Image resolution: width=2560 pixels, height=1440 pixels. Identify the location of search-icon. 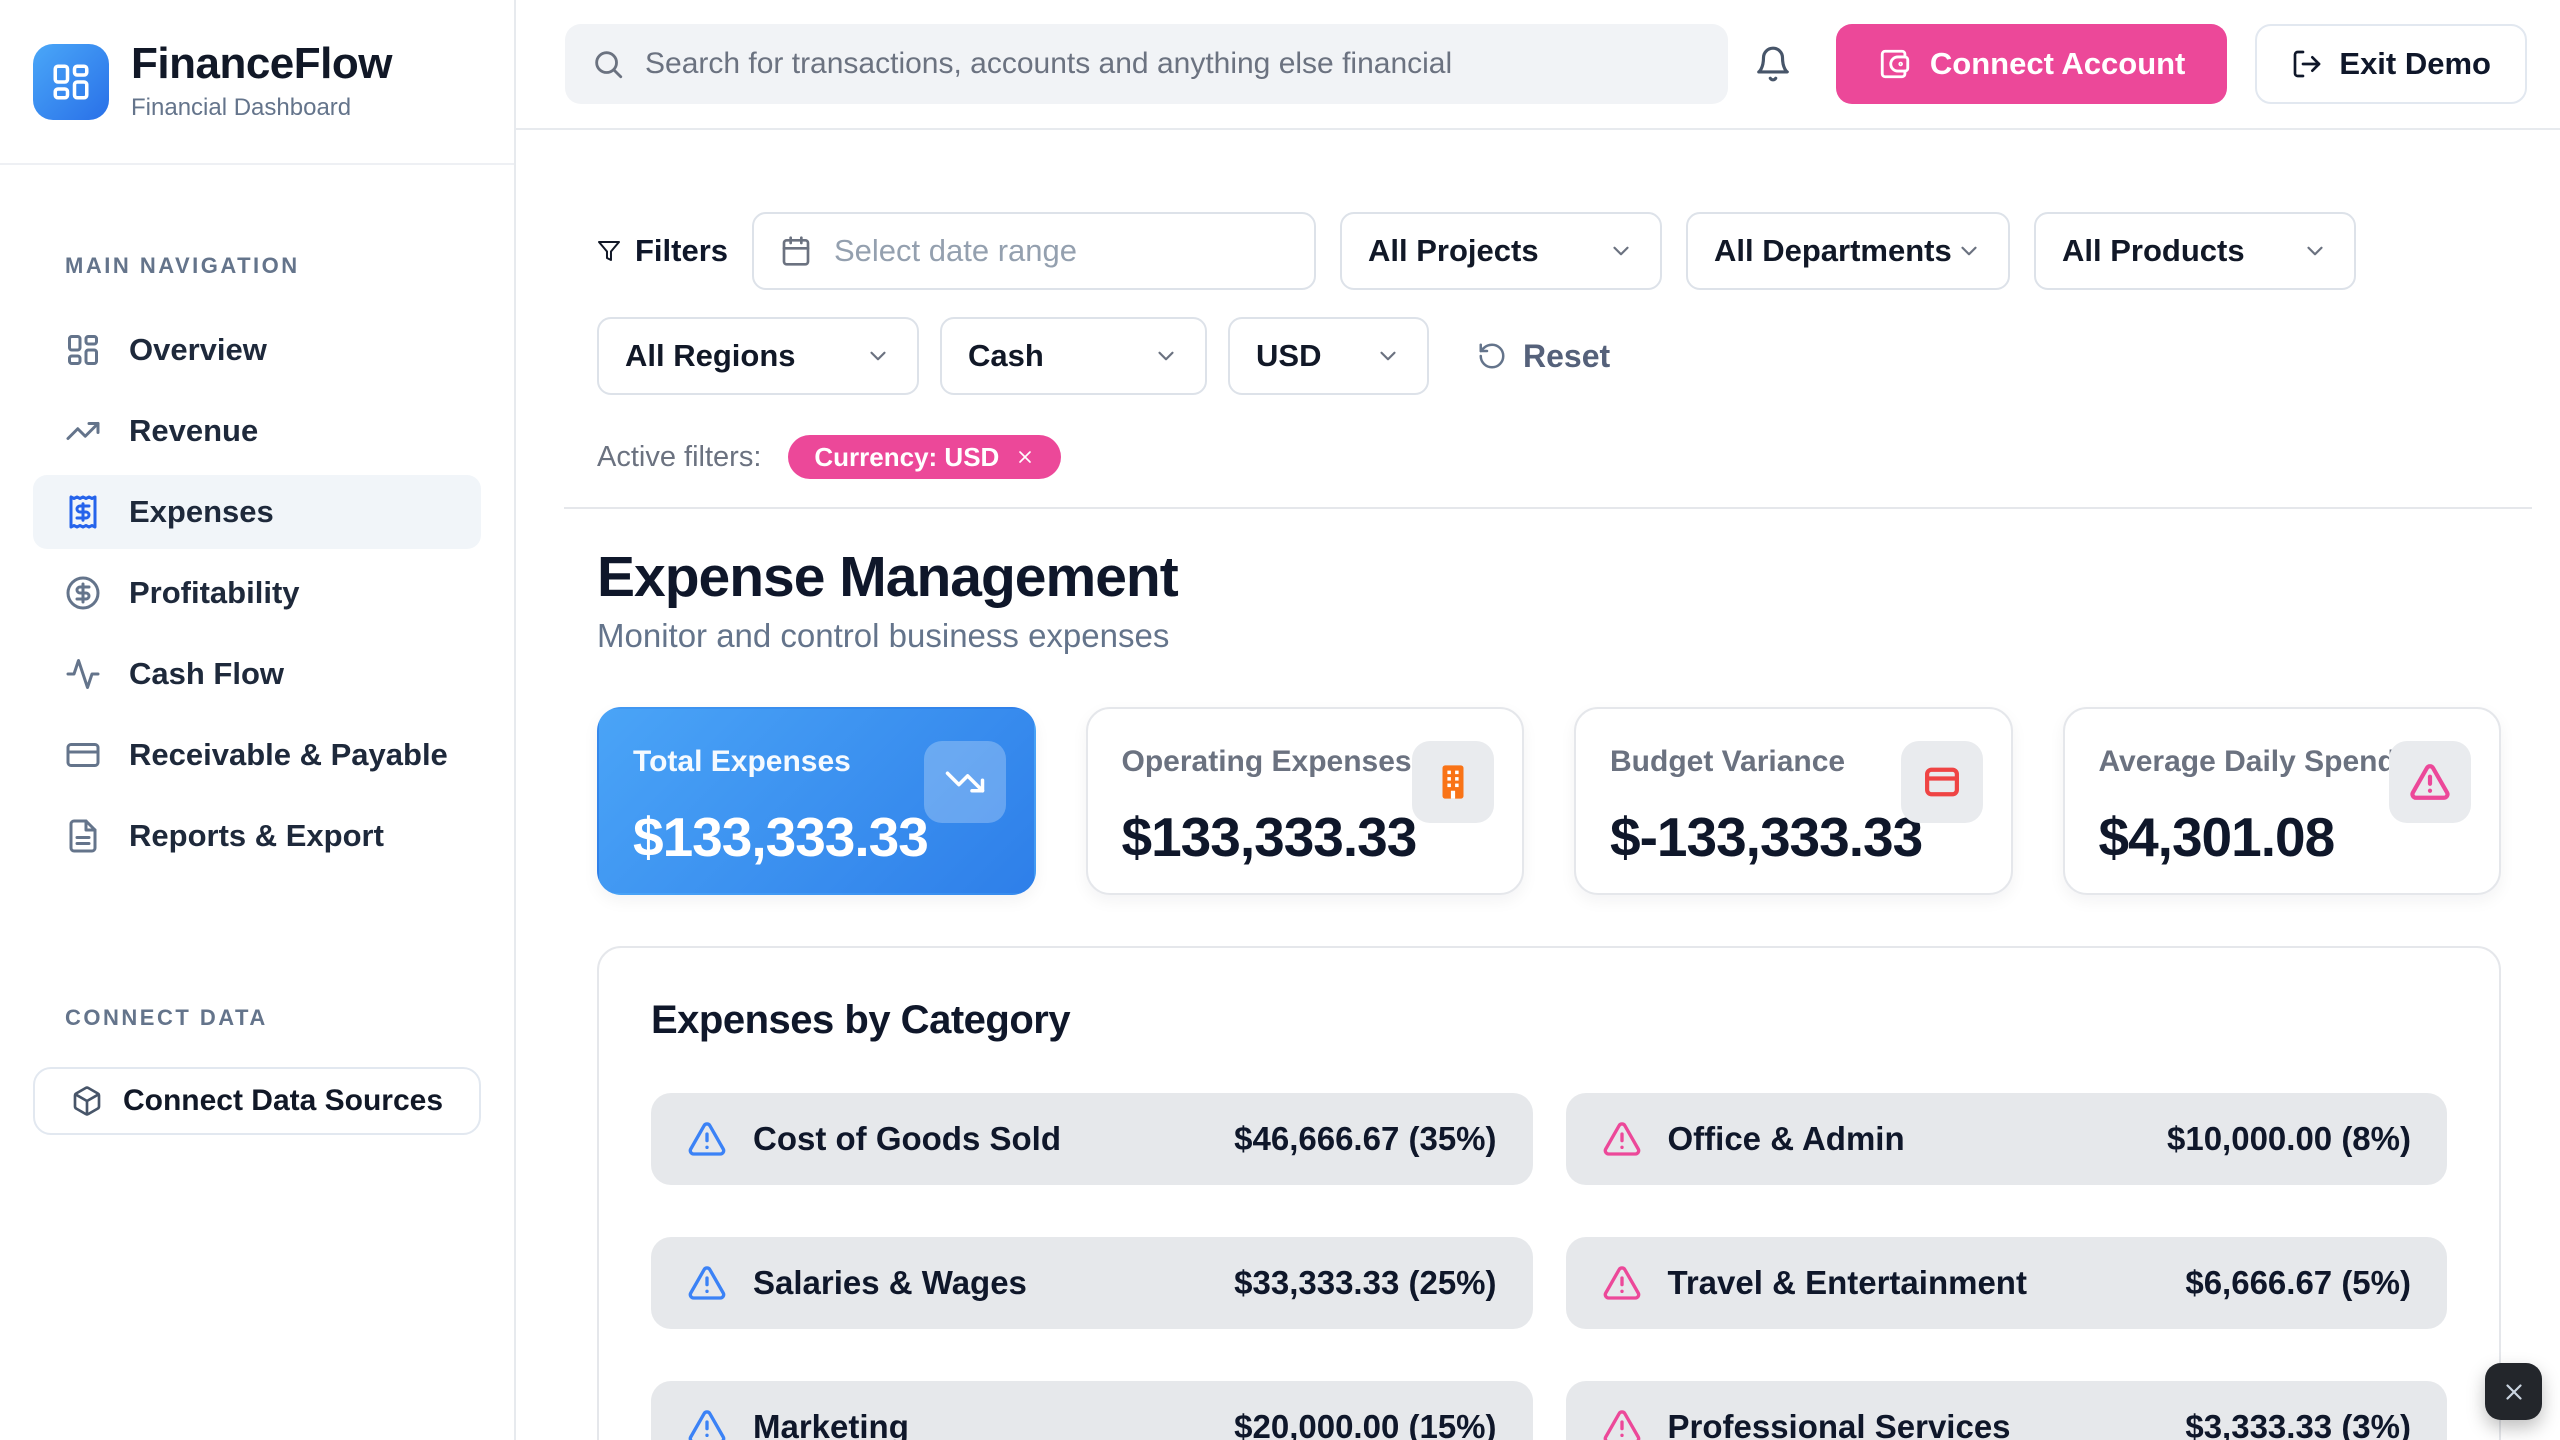
(609, 65).